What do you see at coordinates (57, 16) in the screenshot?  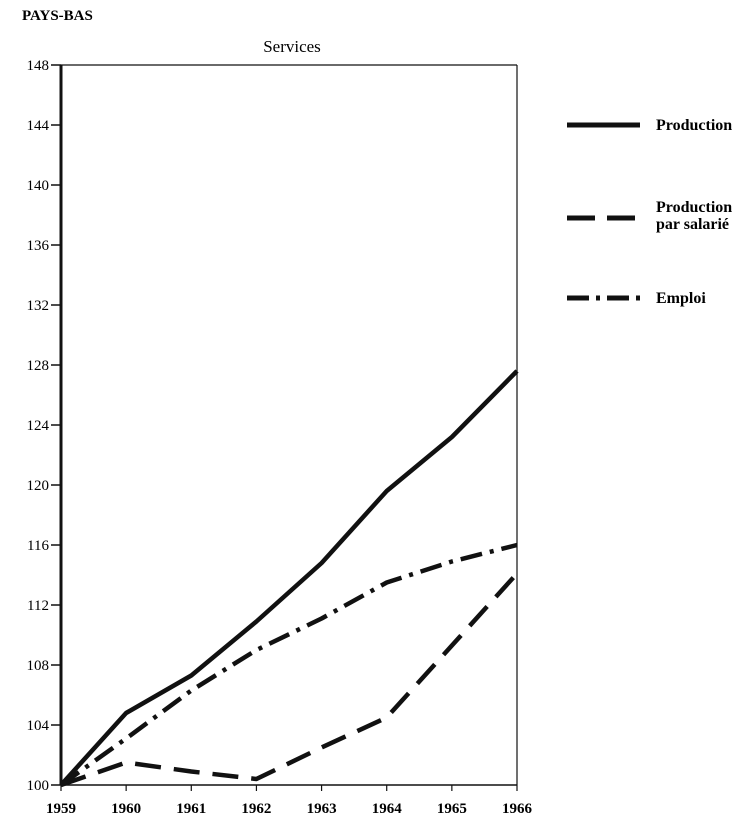 I see `page-title: PAYS-BAS` at bounding box center [57, 16].